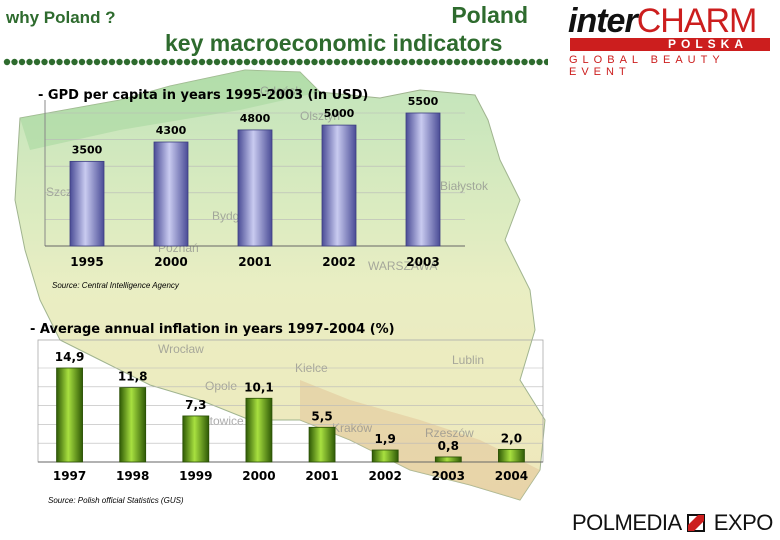 The image size is (780, 540). Describe the element at coordinates (259, 387) in the screenshot. I see `inflation-value-label: 10,1` at that location.